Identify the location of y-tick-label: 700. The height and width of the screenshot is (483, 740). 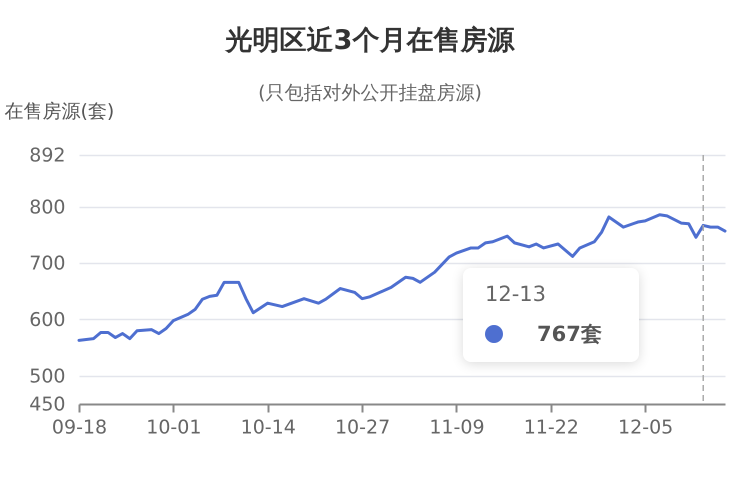
(47, 263).